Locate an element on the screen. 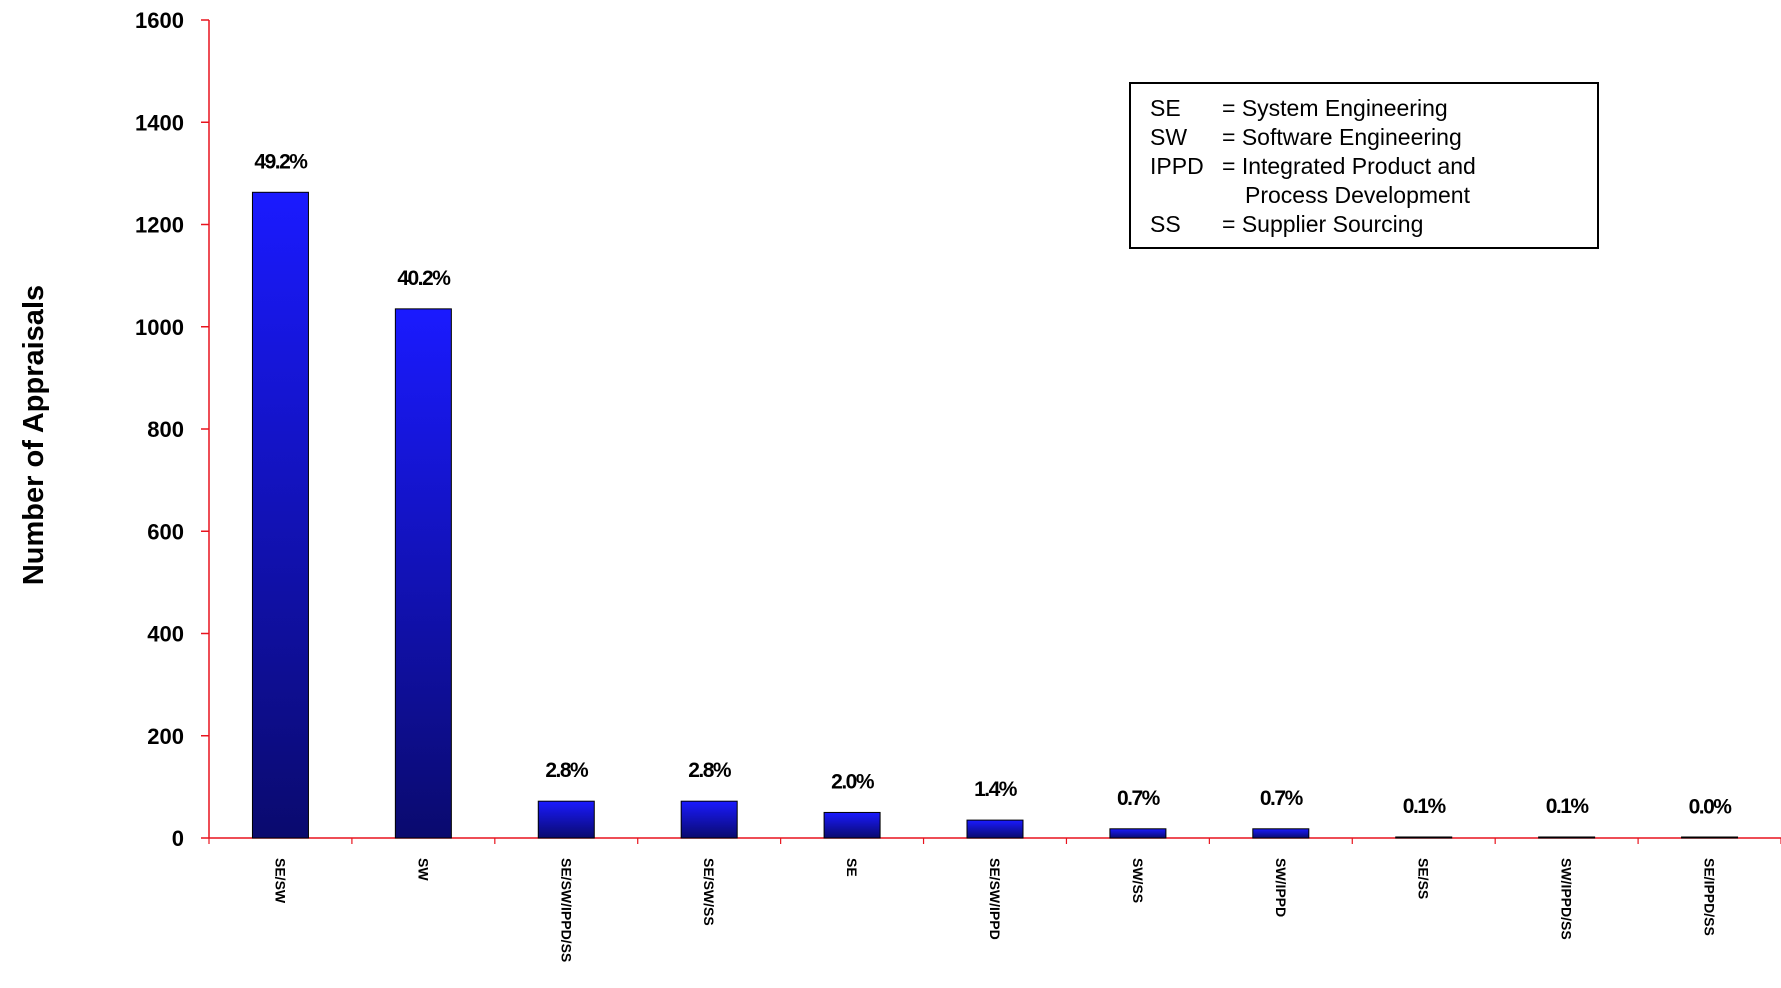 The width and height of the screenshot is (1781, 988). data-label: 0.0% is located at coordinates (1711, 806).